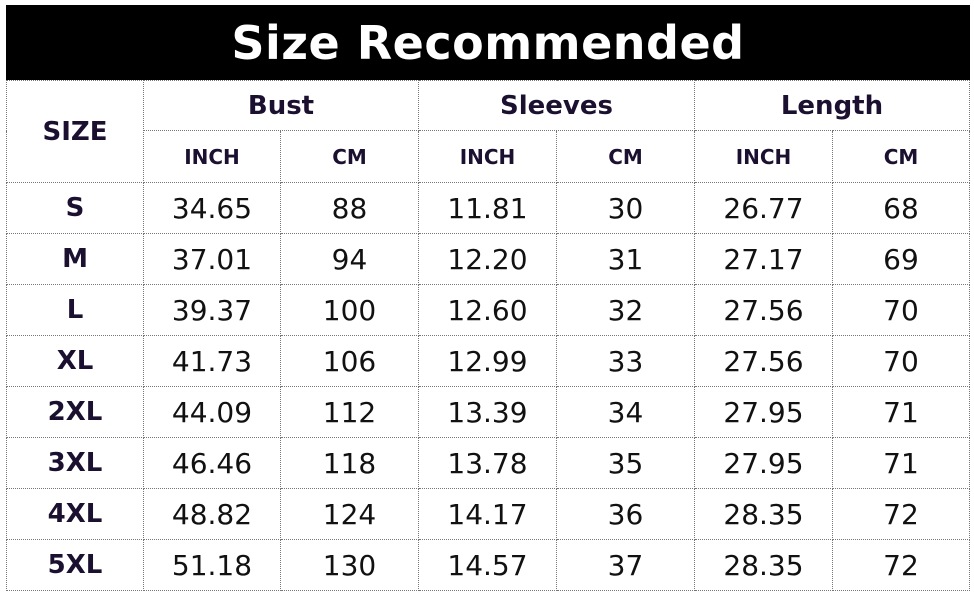 This screenshot has height=597, width=974. I want to click on measurement-cell: 26.77, so click(763, 208).